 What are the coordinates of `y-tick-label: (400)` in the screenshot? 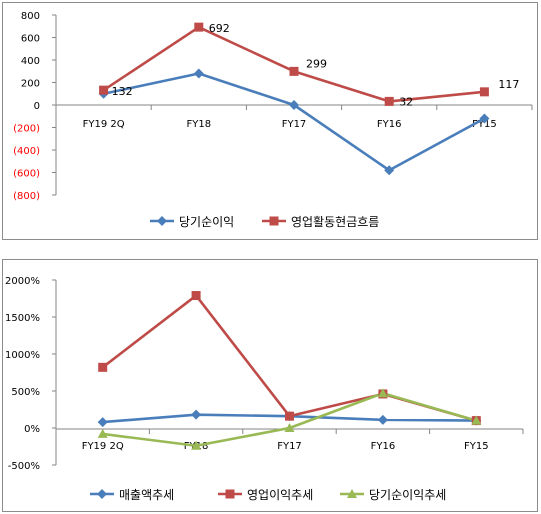 It's located at (26, 151).